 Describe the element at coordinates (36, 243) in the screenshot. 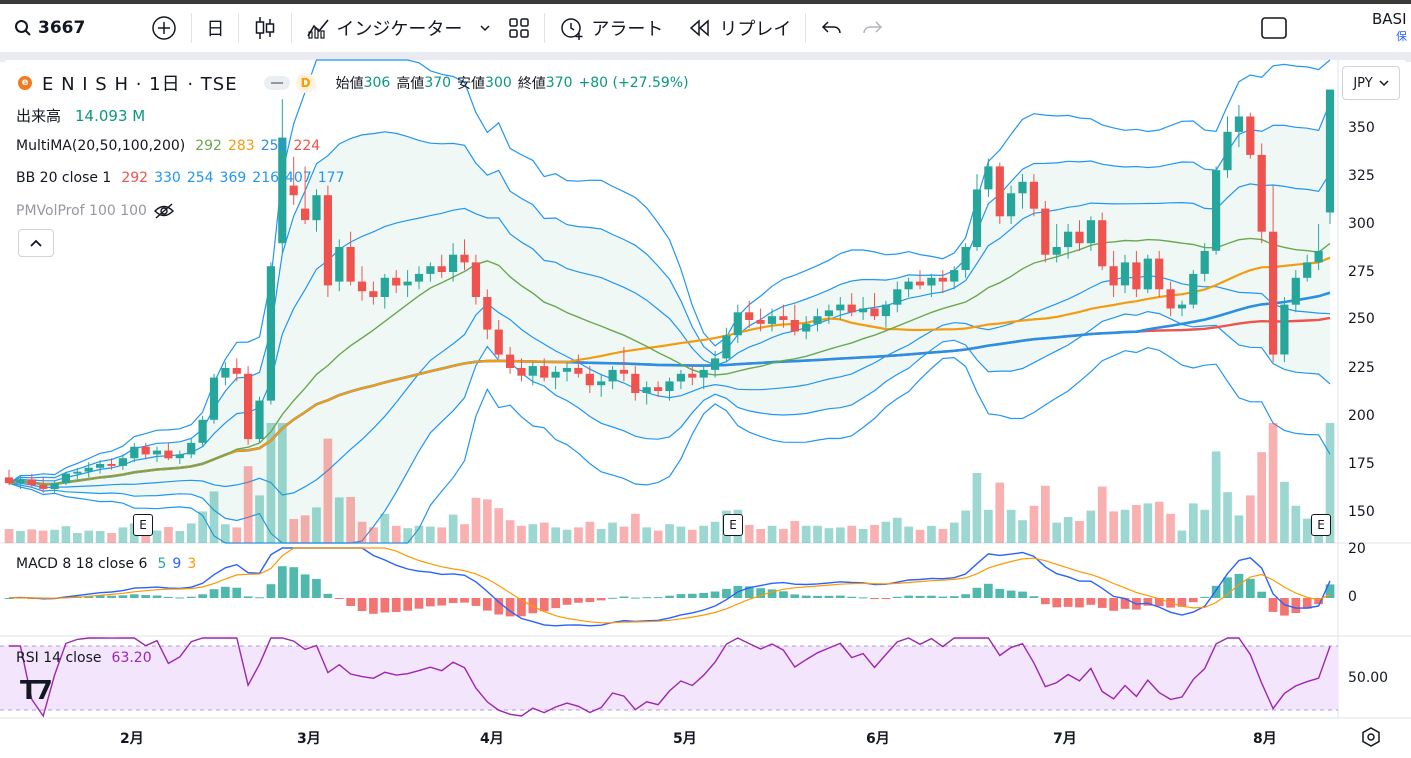

I see `collapse-legend-button` at that location.